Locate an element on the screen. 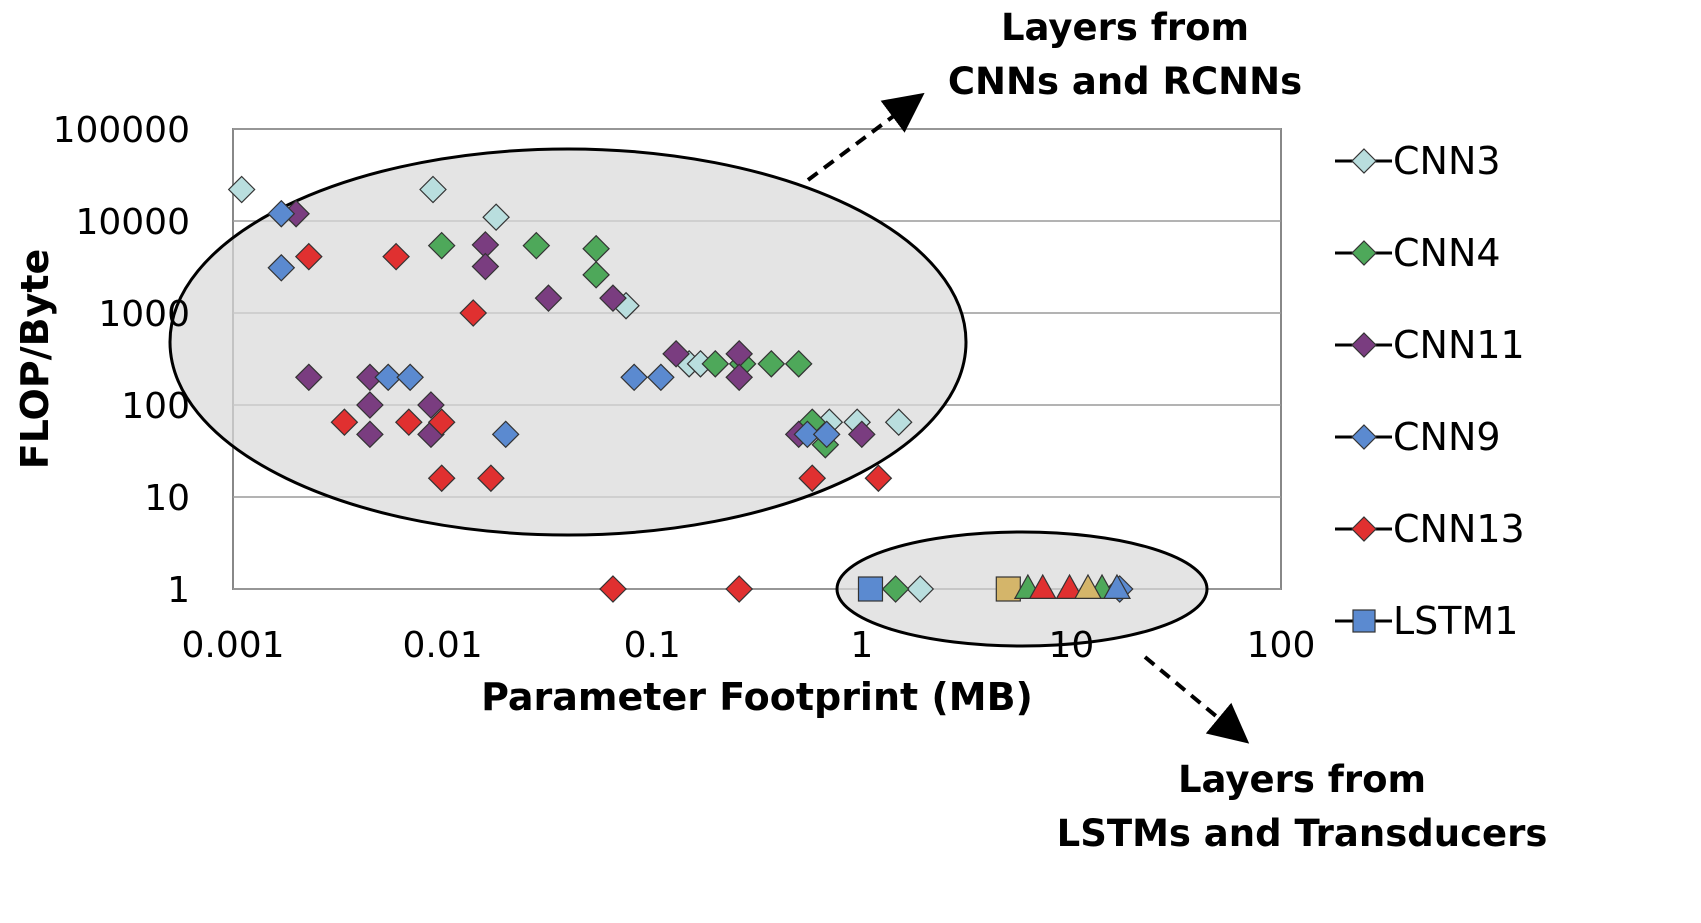 This screenshot has width=1701, height=923. y-tick-label: 1 is located at coordinates (178, 590).